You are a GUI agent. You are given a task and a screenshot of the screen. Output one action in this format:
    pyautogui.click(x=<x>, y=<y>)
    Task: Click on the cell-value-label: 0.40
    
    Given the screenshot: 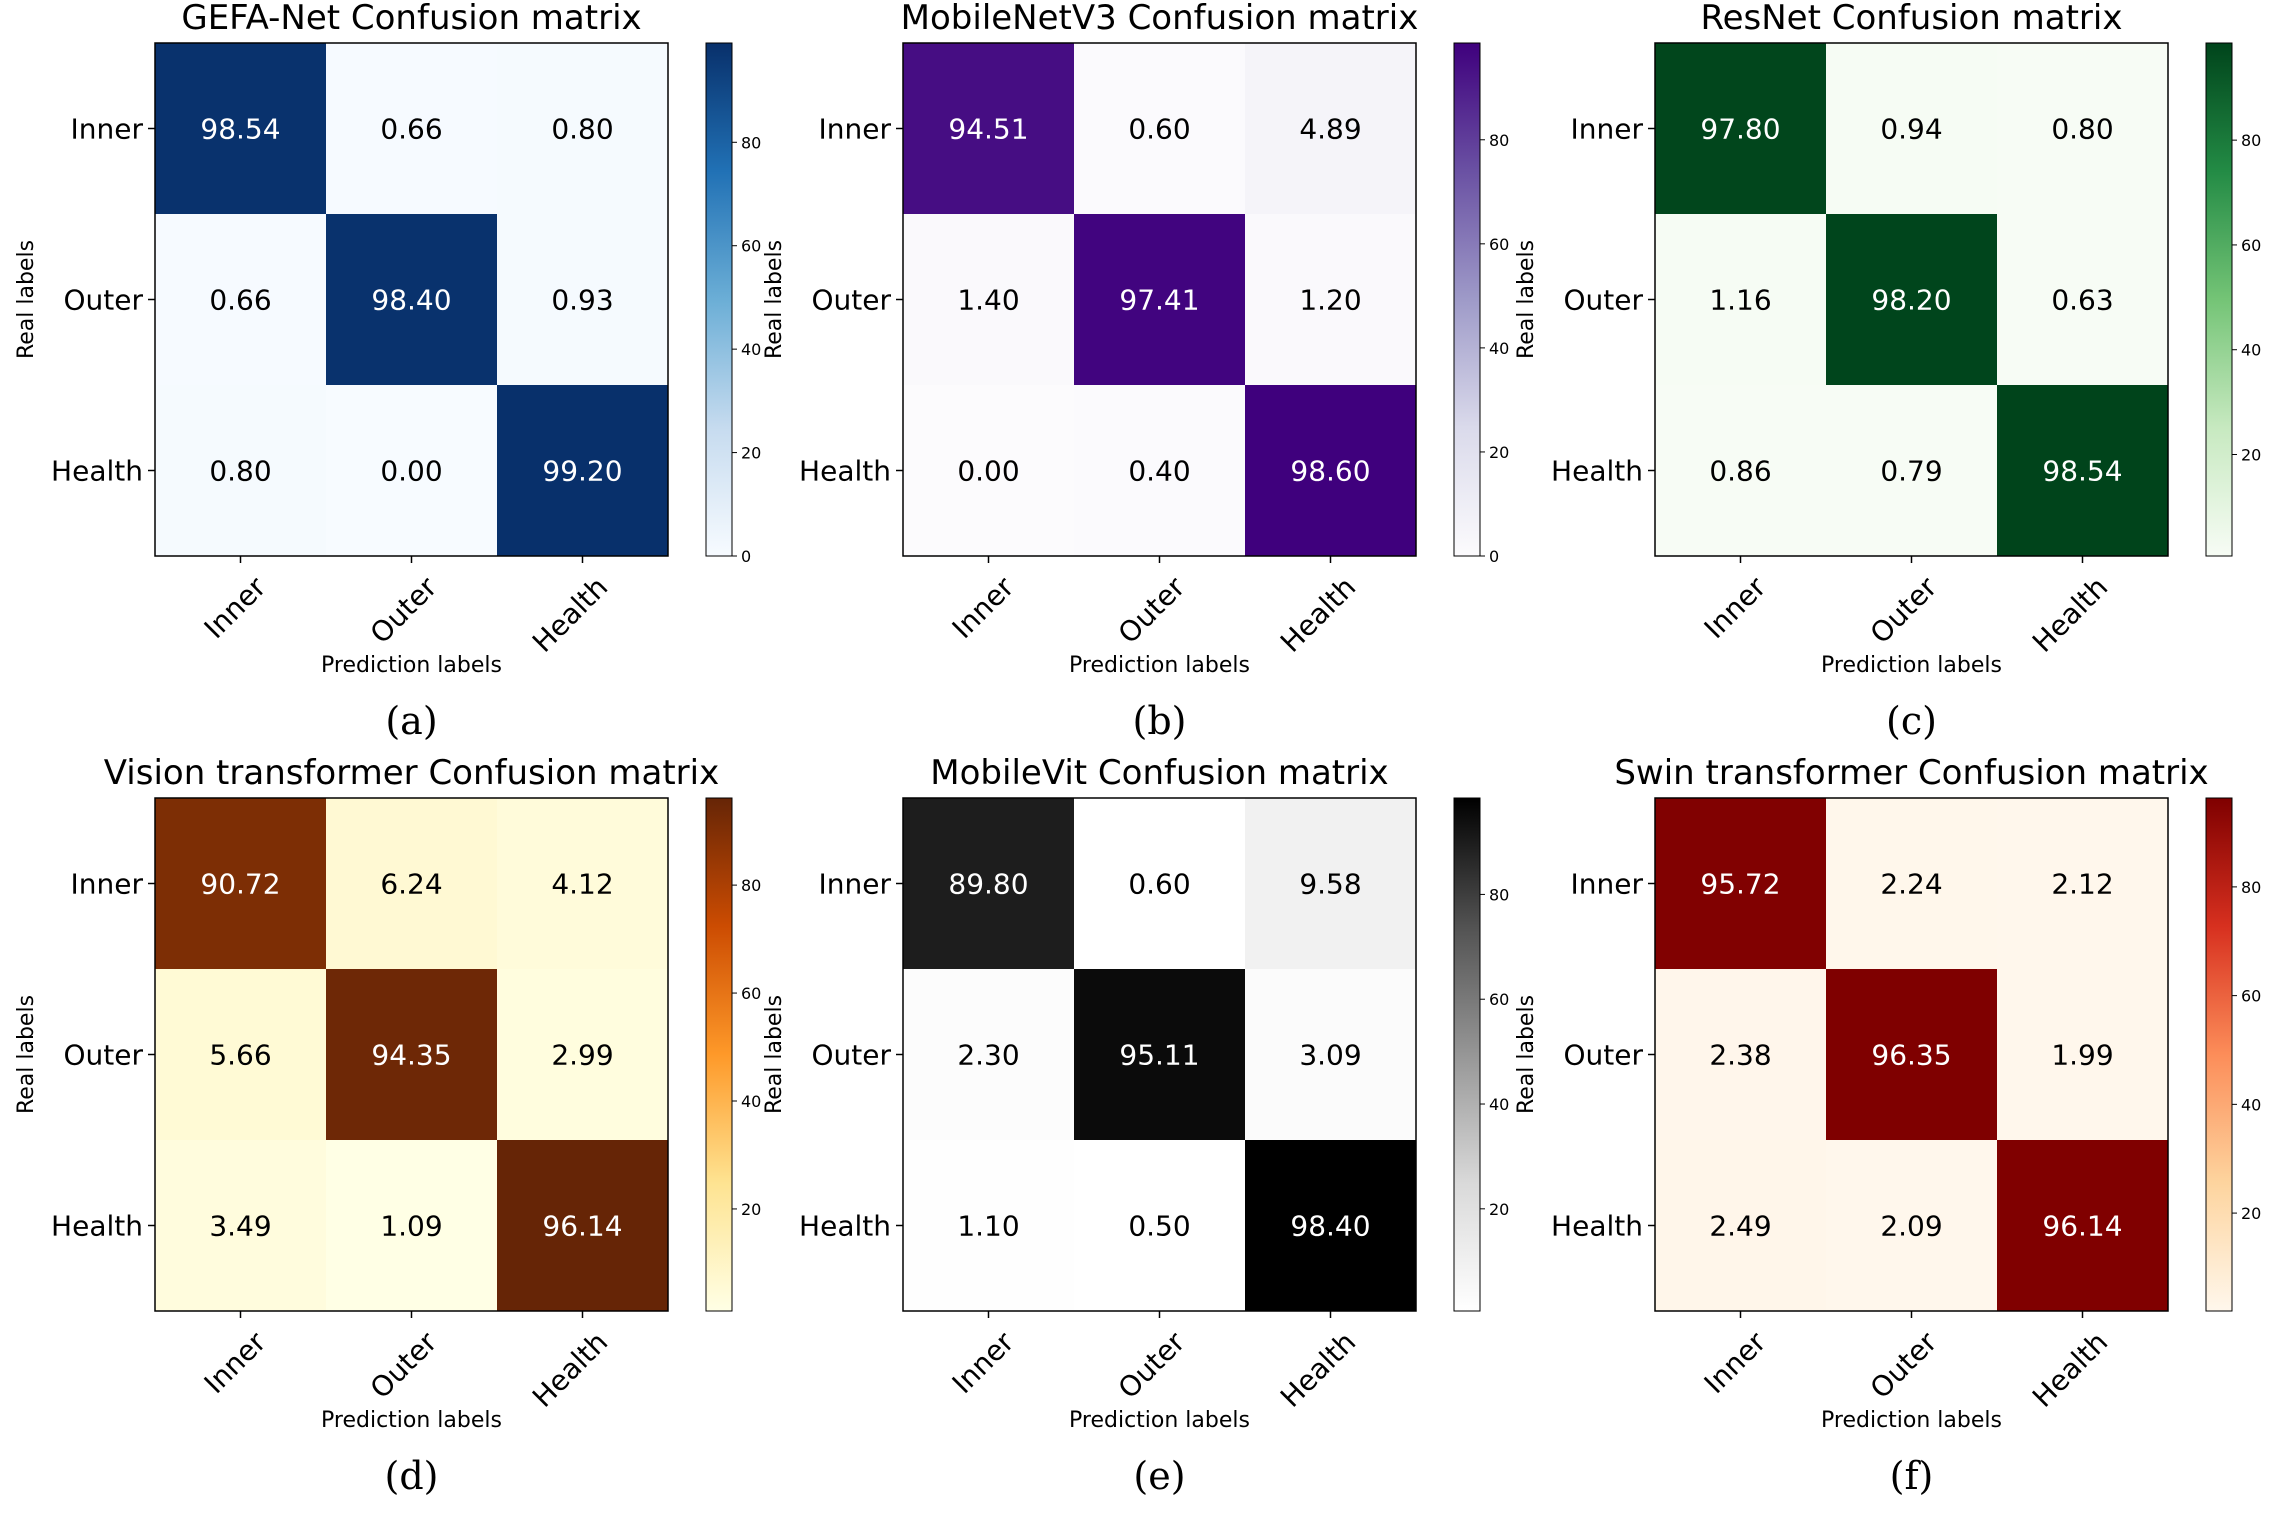 What is the action you would take?
    pyautogui.click(x=1159, y=471)
    